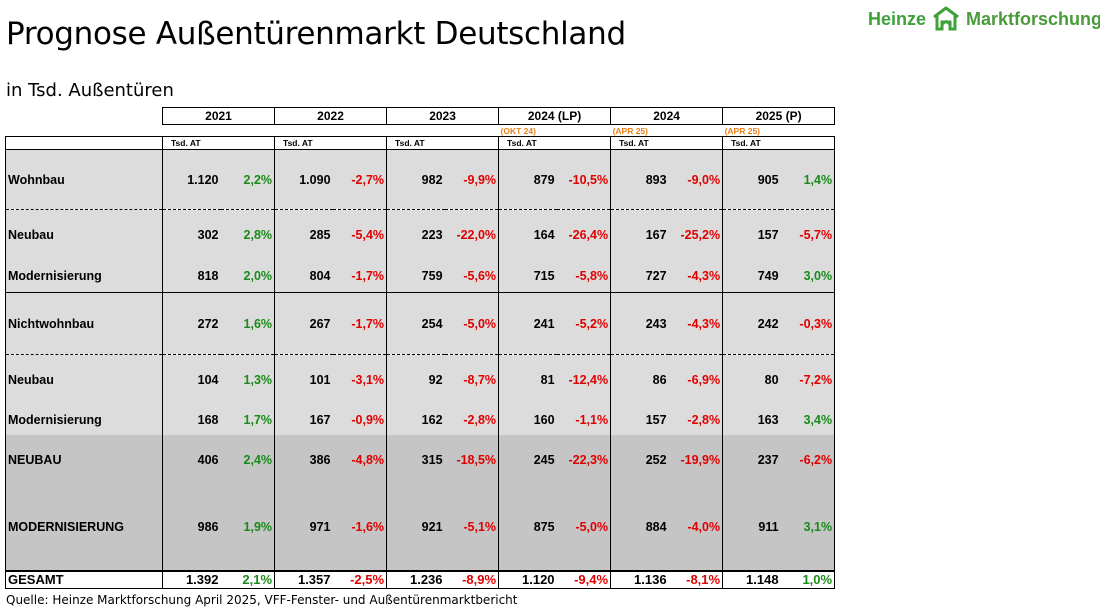 This screenshot has height=611, width=1100. Describe the element at coordinates (695, 179) in the screenshot. I see `change-cell: -9,0%` at that location.